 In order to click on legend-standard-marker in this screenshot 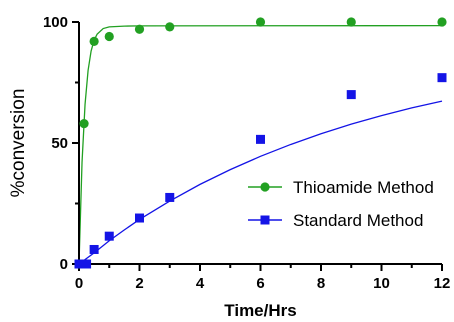, I will do `click(265, 220)`.